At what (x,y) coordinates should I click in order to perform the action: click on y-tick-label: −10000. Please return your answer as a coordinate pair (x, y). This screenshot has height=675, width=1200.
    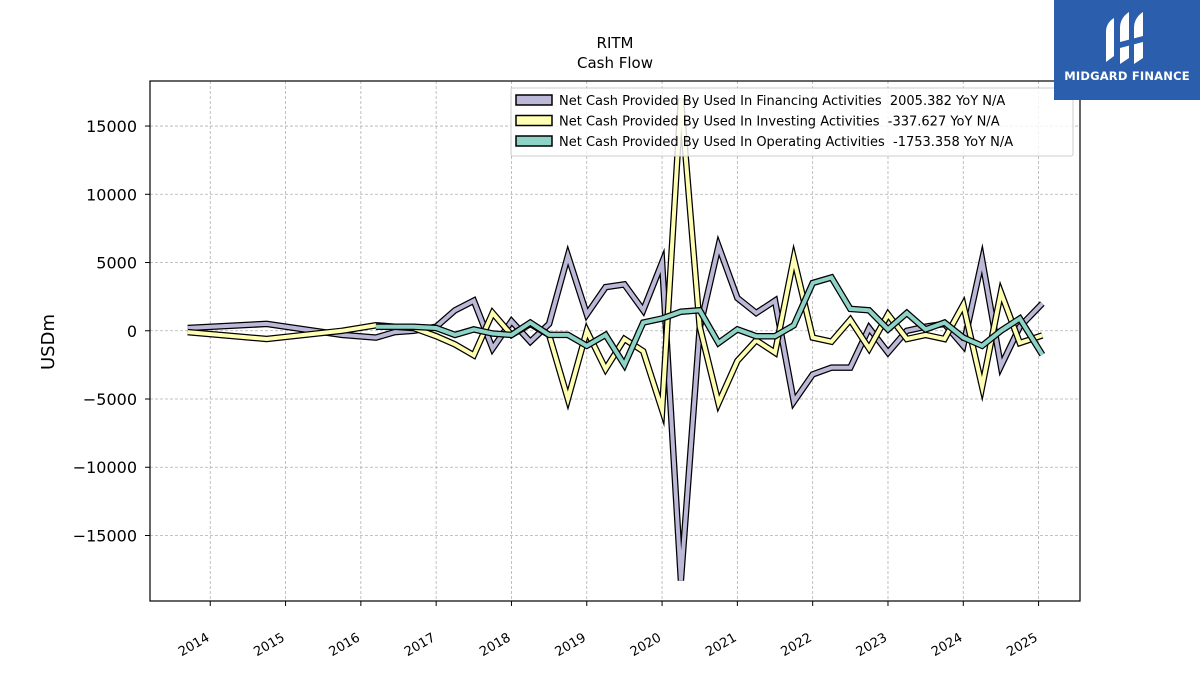
    Looking at the image, I should click on (105, 467).